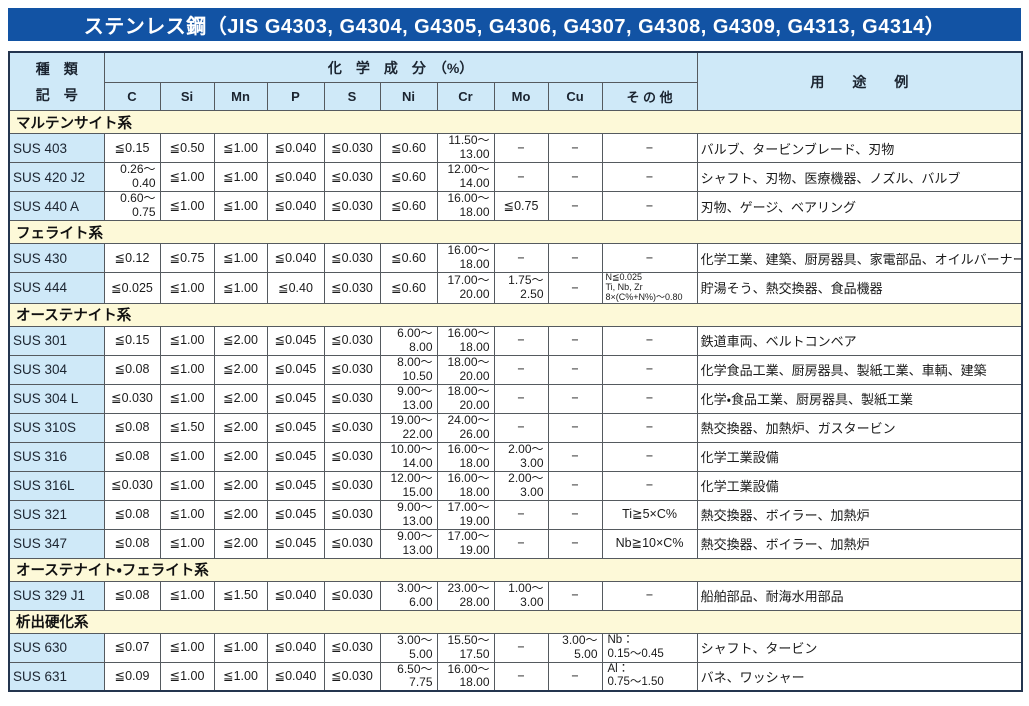 Image resolution: width=1029 pixels, height=706 pixels. Describe the element at coordinates (352, 96) in the screenshot. I see `col-header-s: S` at that location.